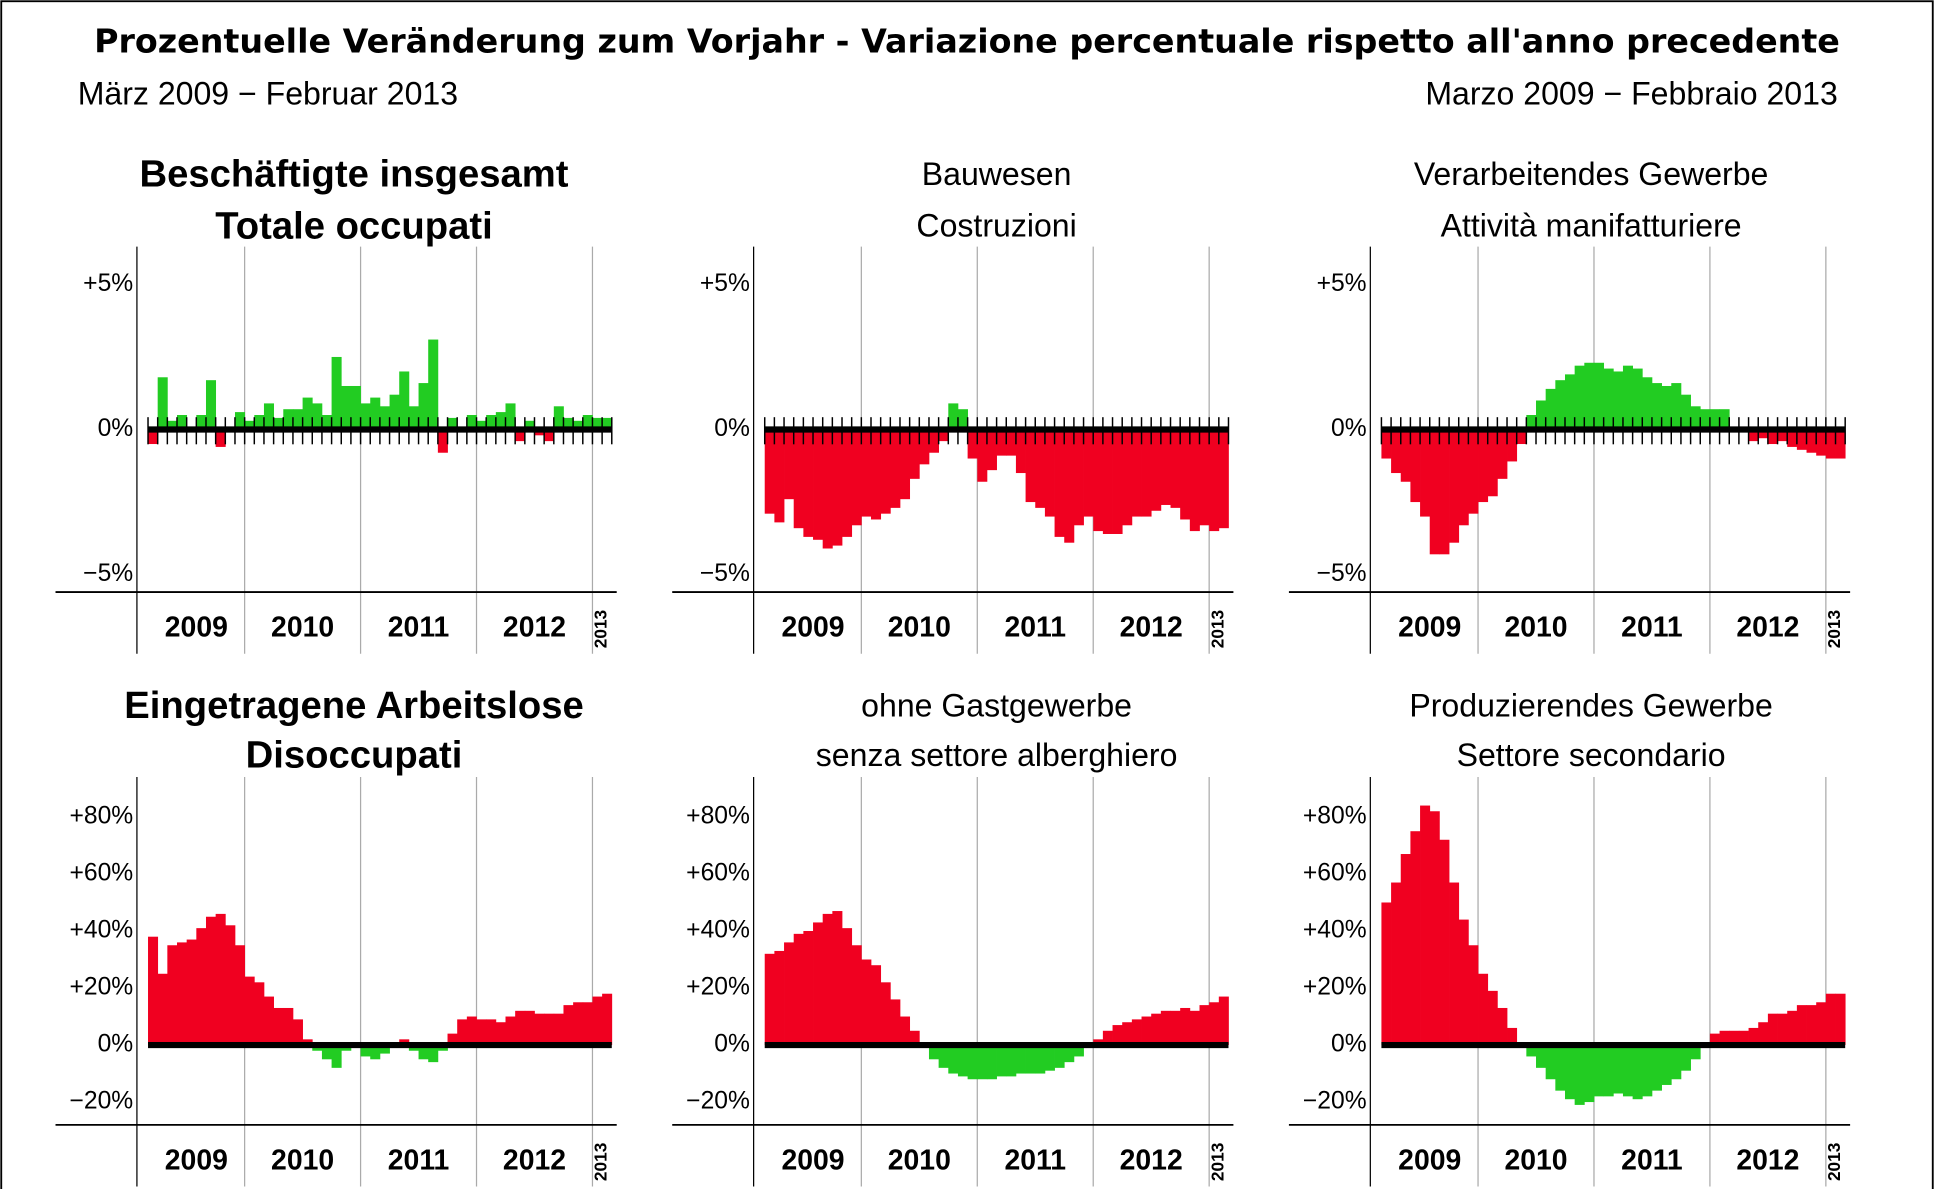  I want to click on y-tick-label: +80%, so click(1335, 815).